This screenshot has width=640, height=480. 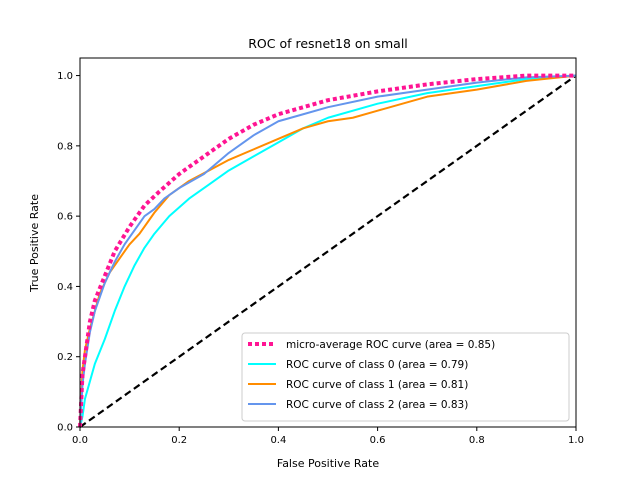 What do you see at coordinates (377, 385) in the screenshot?
I see `legend-label: ROC curve of class 1 (area = 0.81)` at bounding box center [377, 385].